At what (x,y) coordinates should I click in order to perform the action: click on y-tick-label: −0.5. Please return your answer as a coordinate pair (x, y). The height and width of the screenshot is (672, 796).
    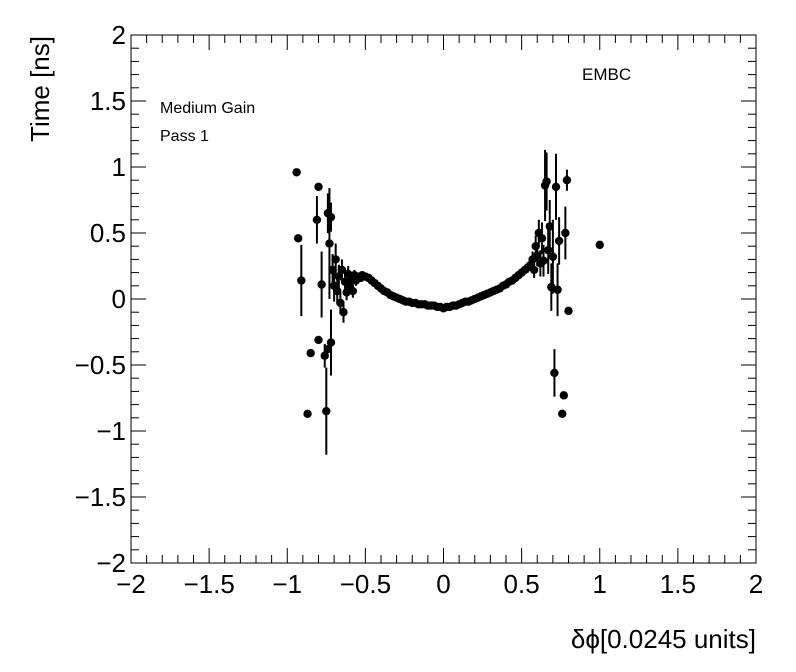
    Looking at the image, I should click on (100, 365).